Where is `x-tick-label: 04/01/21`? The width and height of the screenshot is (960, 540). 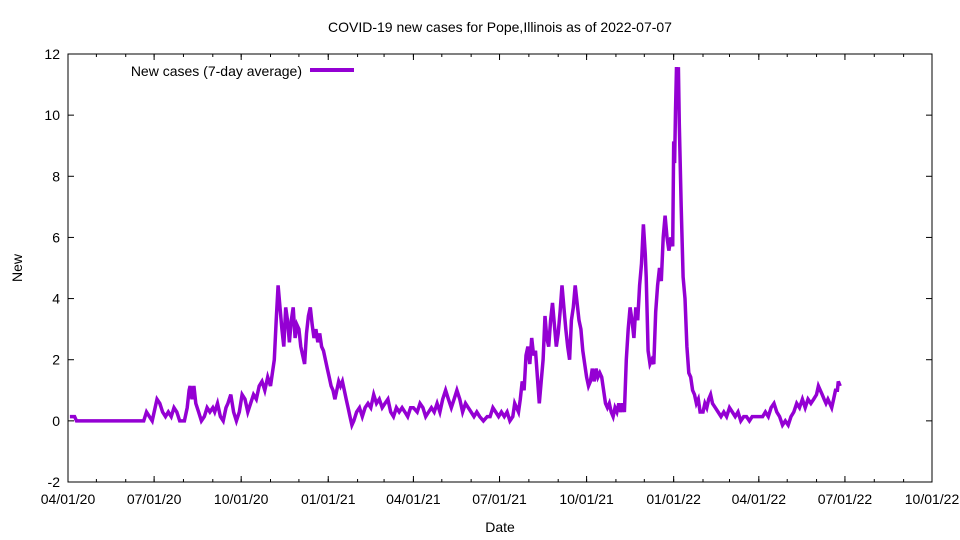
x-tick-label: 04/01/21 is located at coordinates (413, 499).